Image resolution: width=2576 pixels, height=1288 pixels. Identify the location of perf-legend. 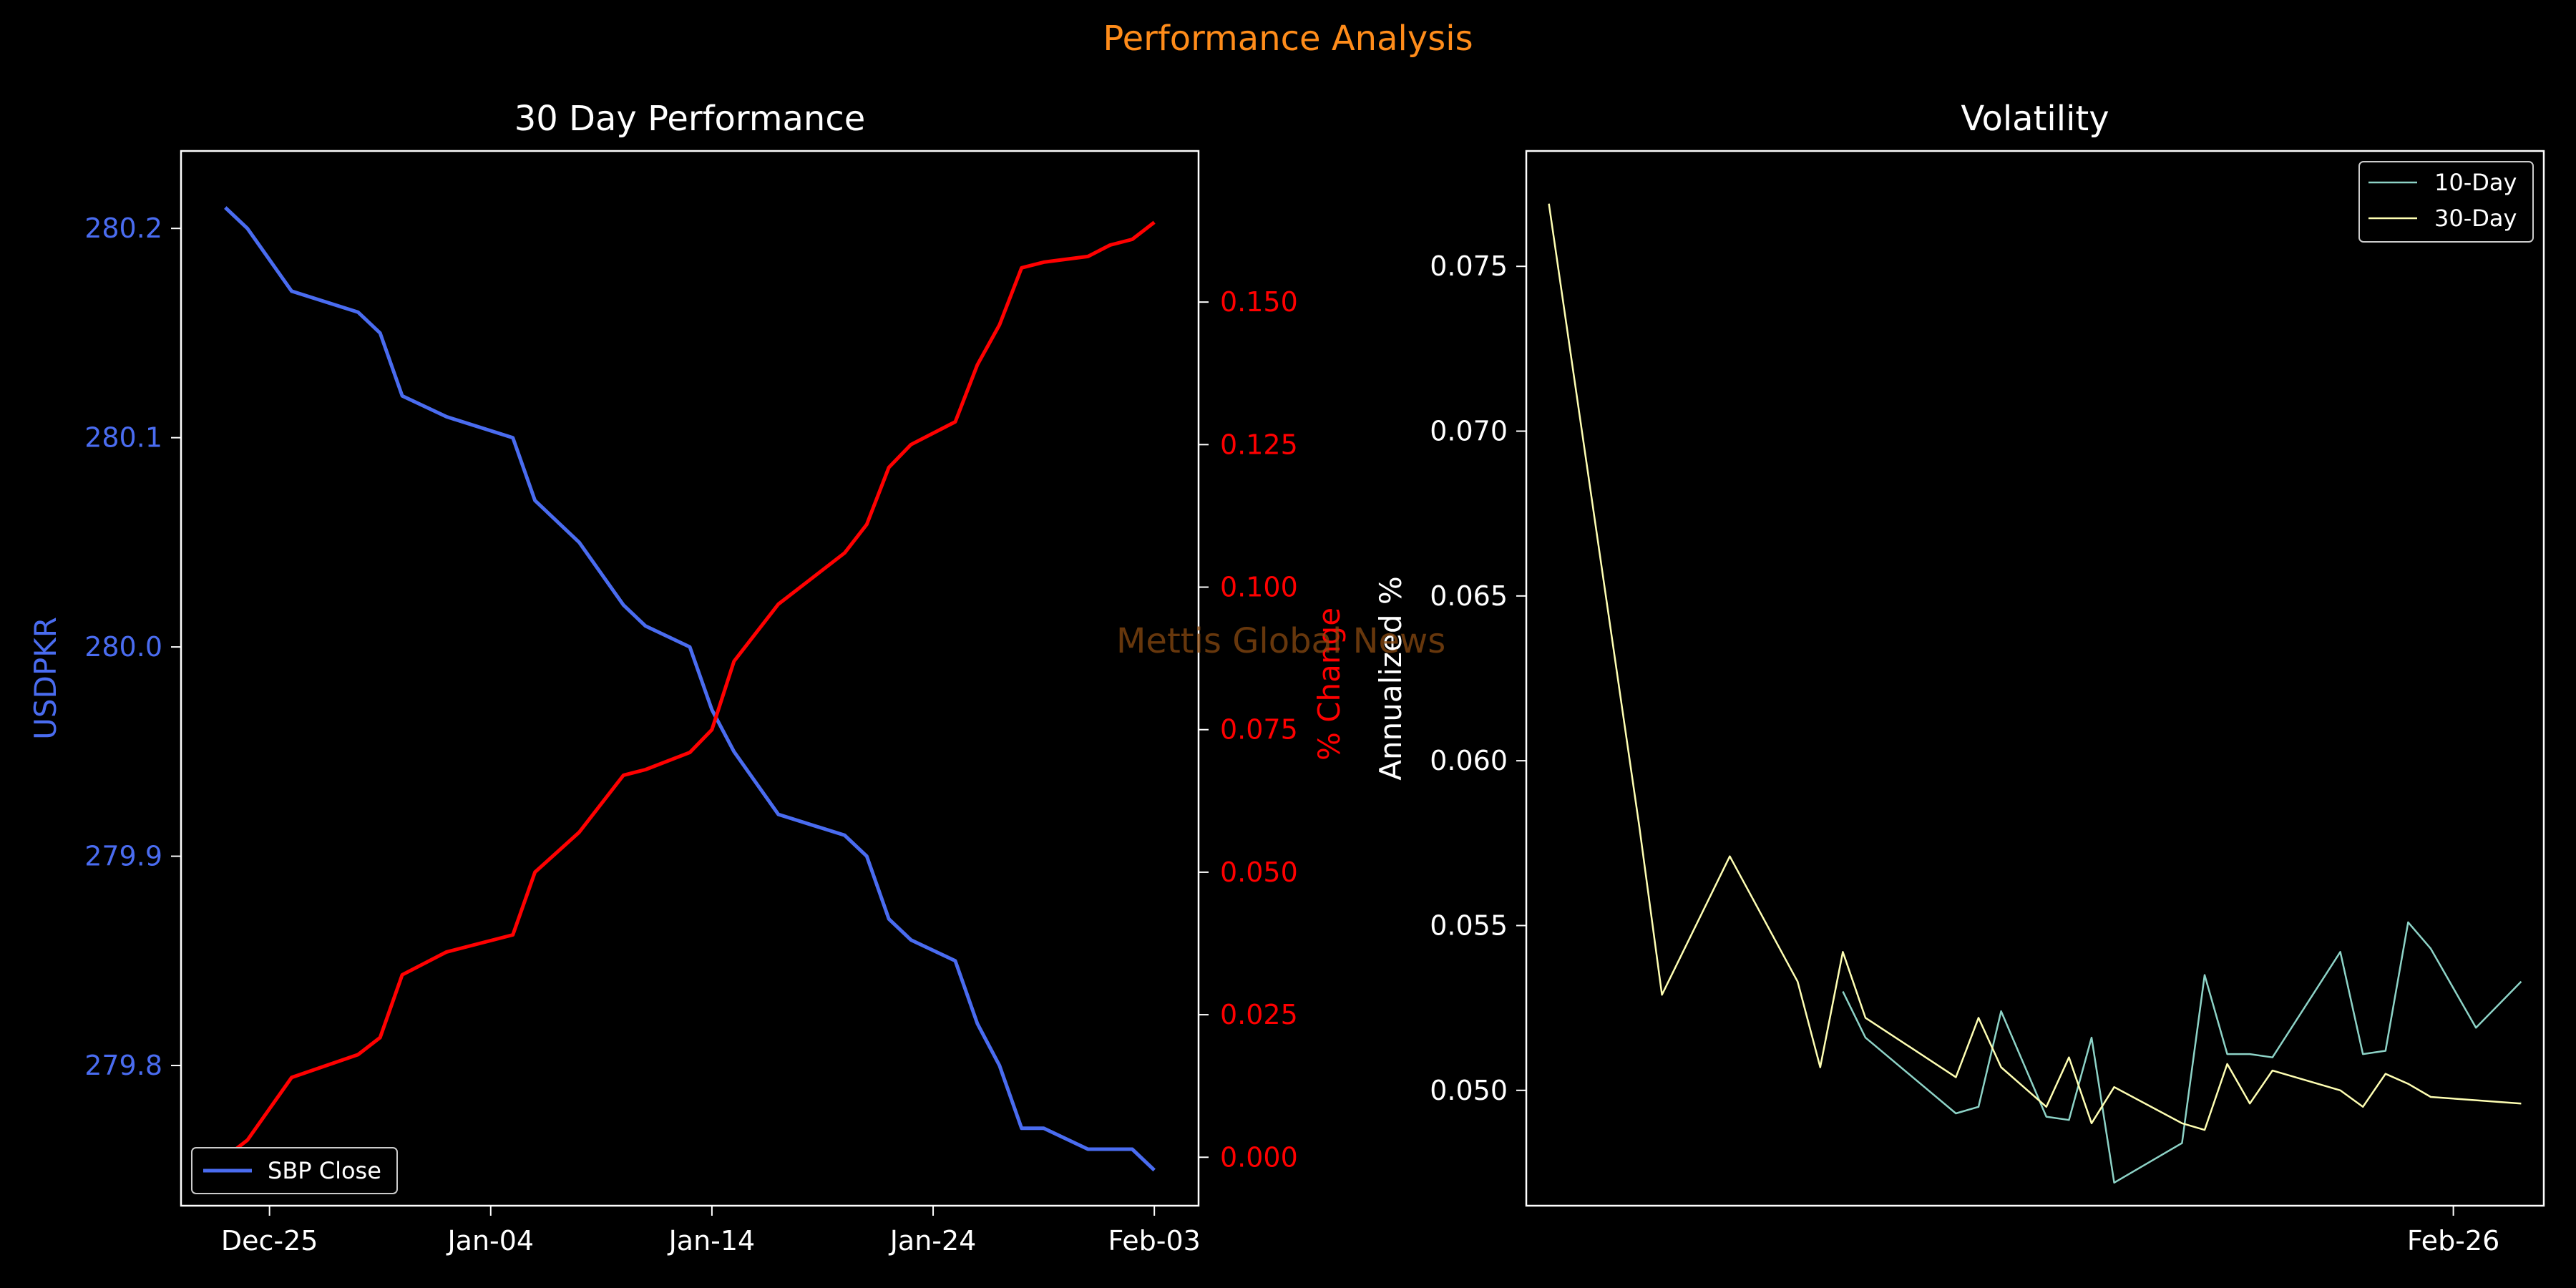
(294, 1170).